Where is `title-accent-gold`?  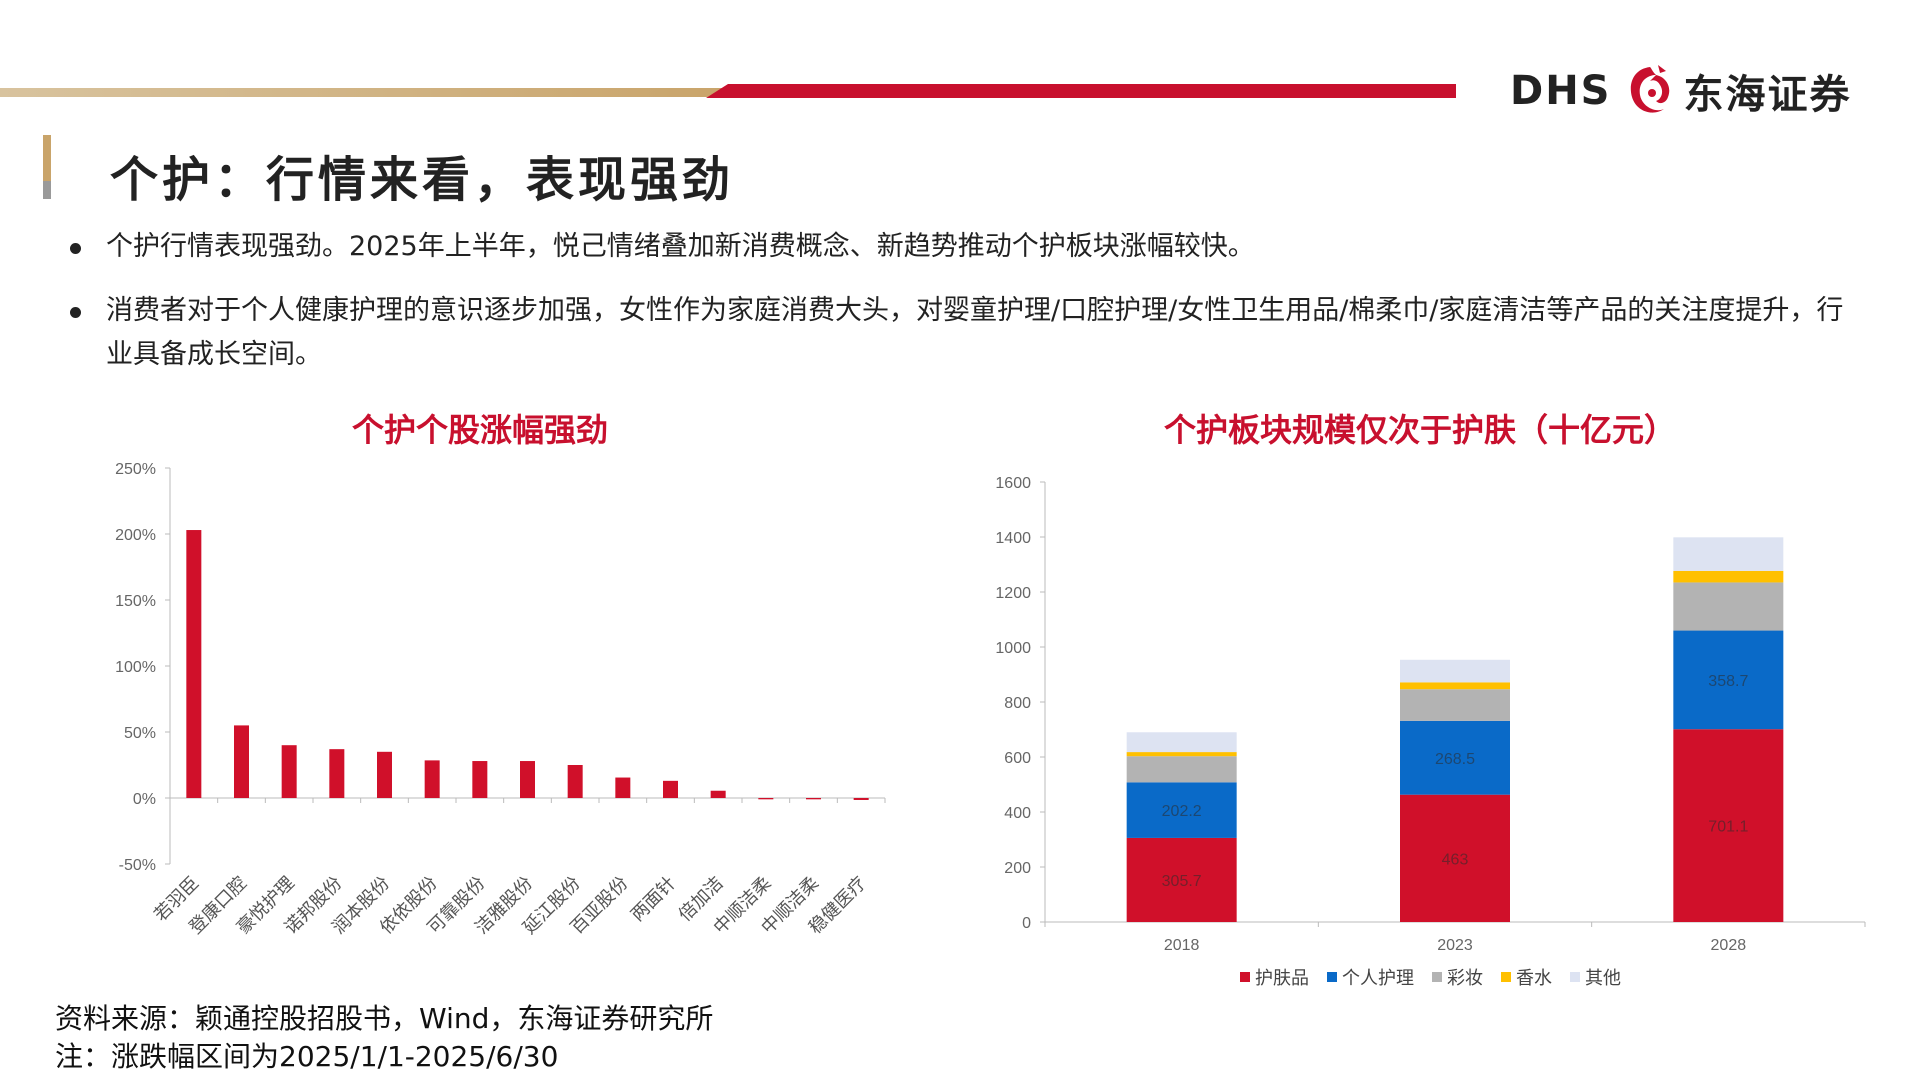
title-accent-gold is located at coordinates (47, 158).